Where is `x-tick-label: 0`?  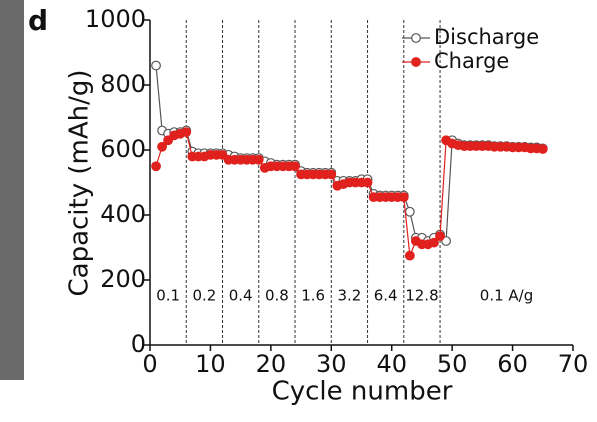
x-tick-label: 0 is located at coordinates (149, 364).